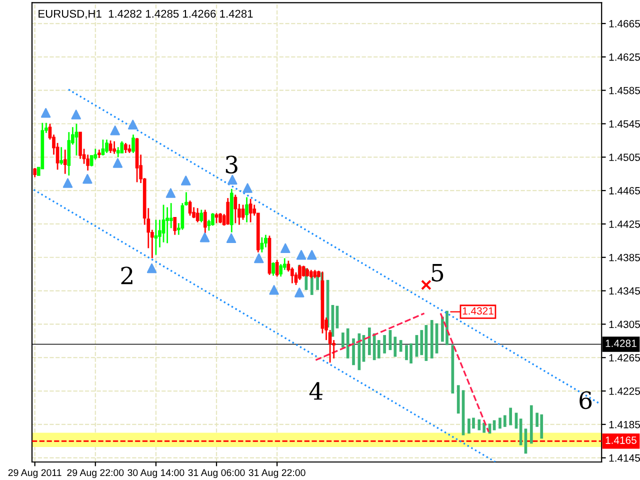 The image size is (640, 480). I want to click on x-tick-label: 29 Aug 2011, so click(35, 473).